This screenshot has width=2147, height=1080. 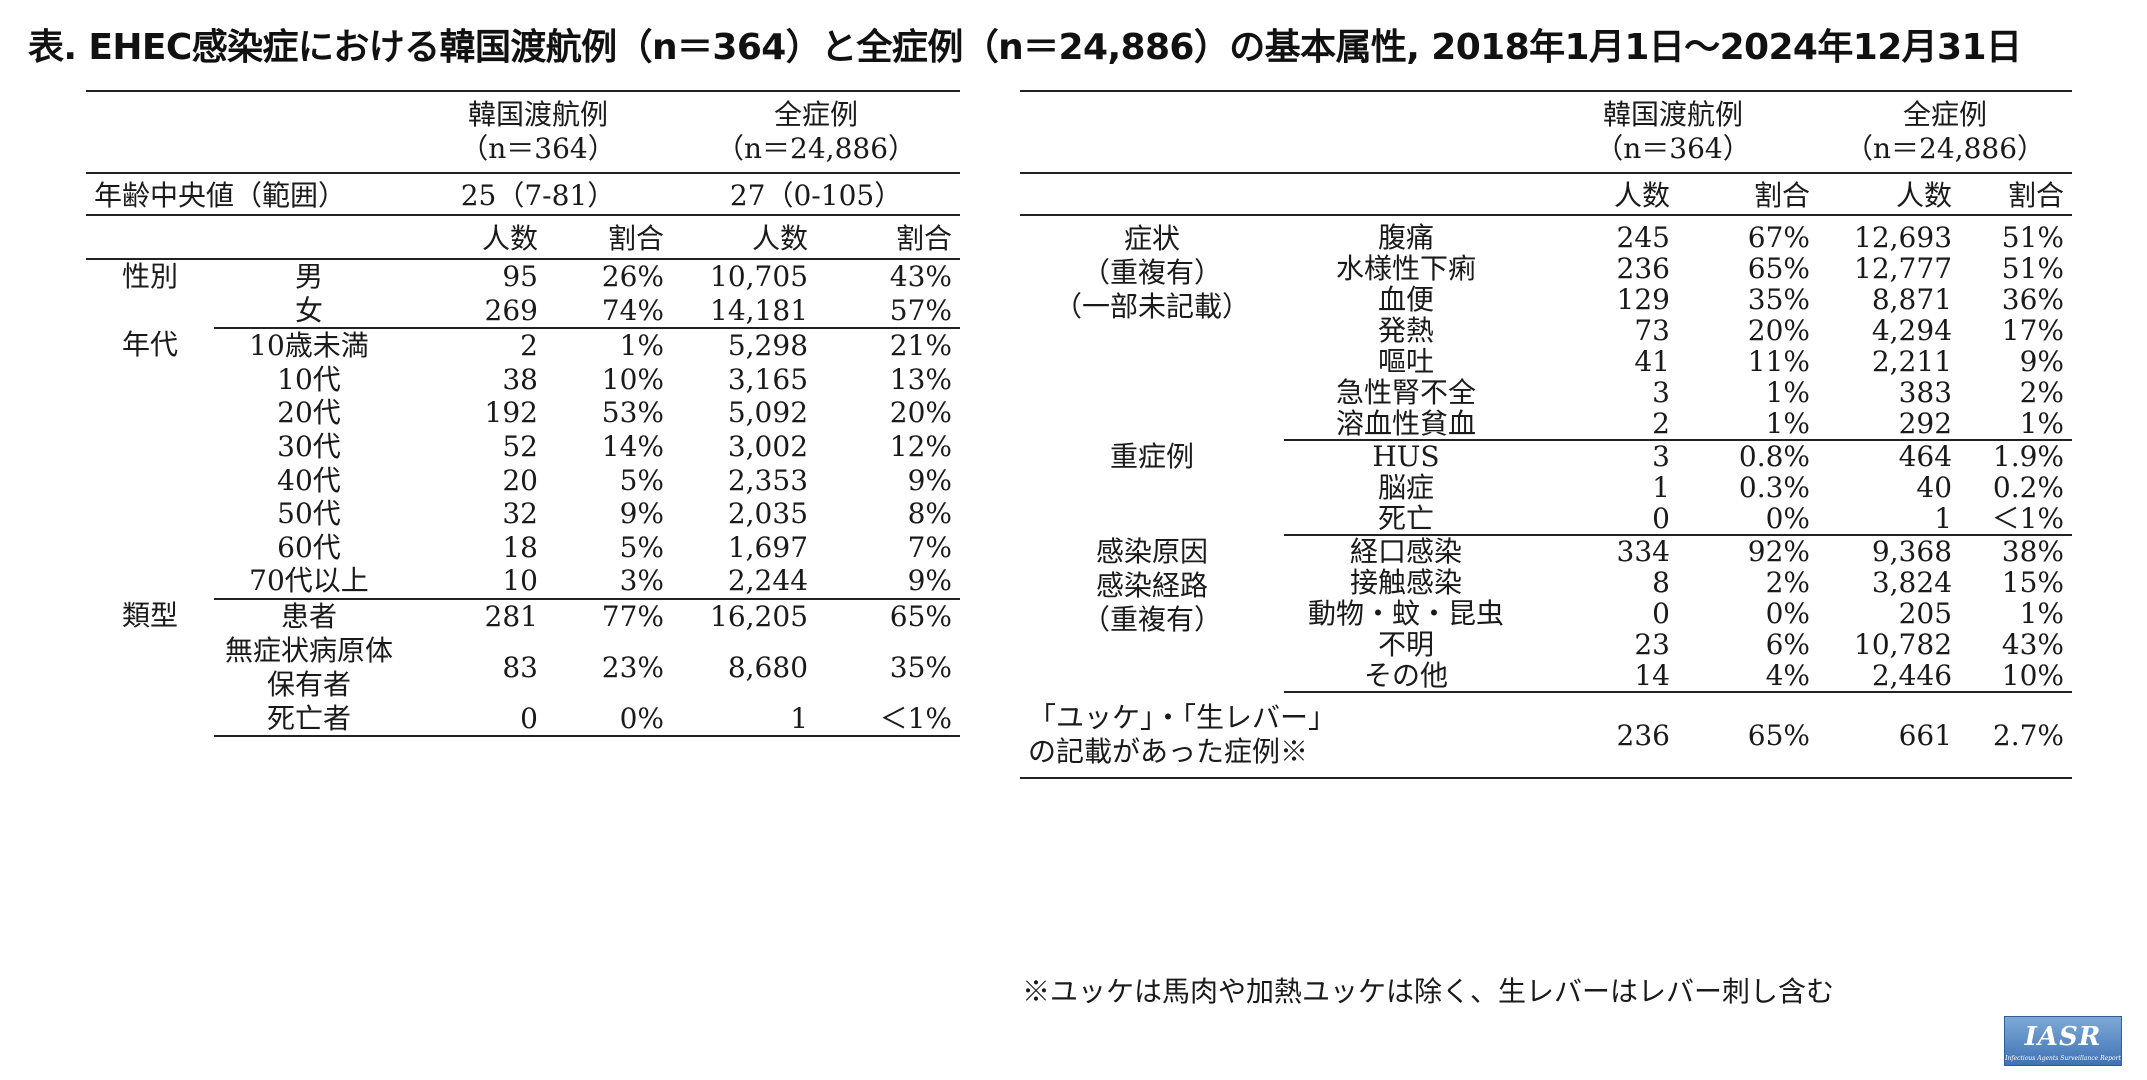 What do you see at coordinates (768, 514) in the screenshot?
I see `all-count: 2,035` at bounding box center [768, 514].